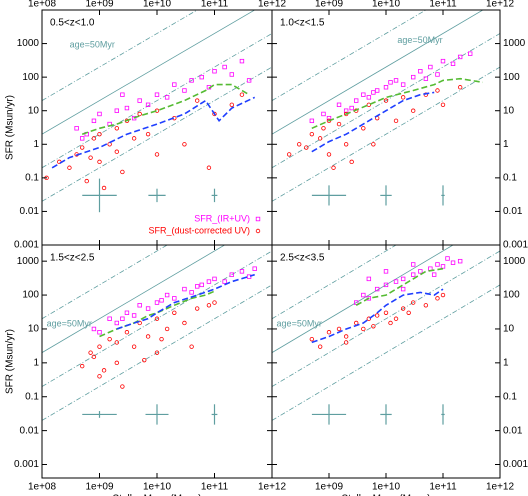 The height and width of the screenshot is (496, 528). Describe the element at coordinates (511, 295) in the screenshot. I see `y-tick-label: 100` at that location.